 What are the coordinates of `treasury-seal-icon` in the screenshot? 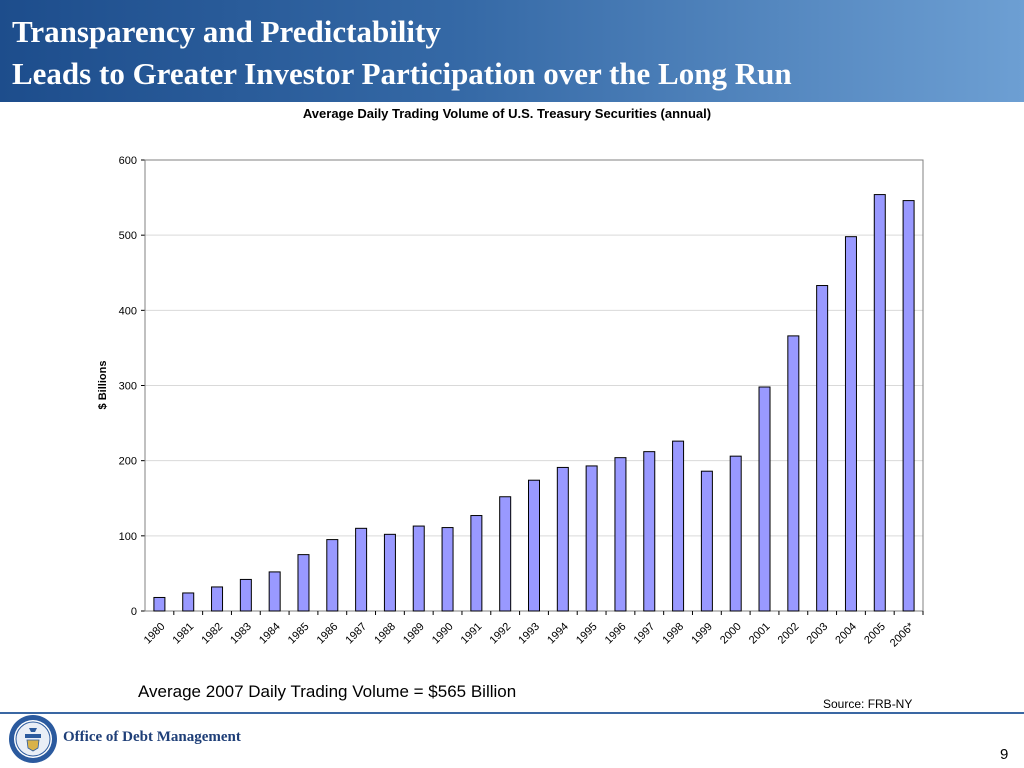 It's located at (33, 739).